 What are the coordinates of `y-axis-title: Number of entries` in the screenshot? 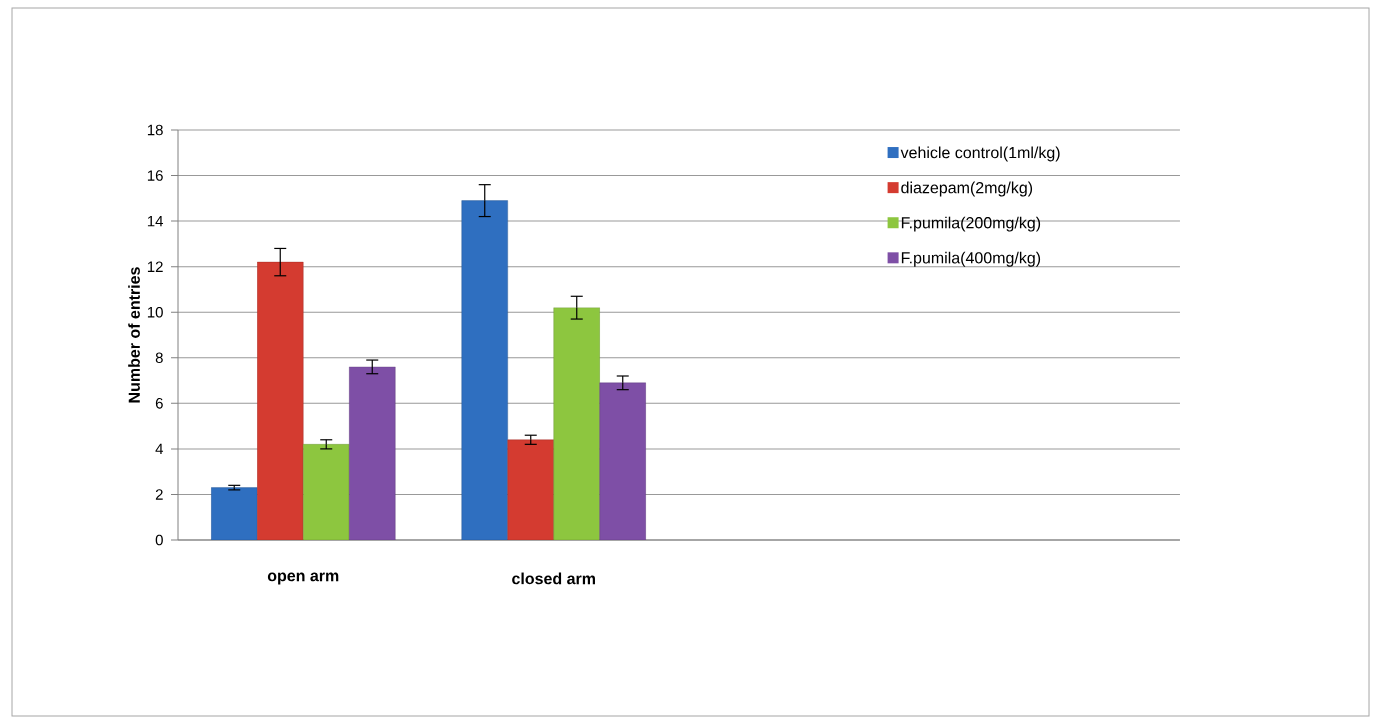 It's located at (134, 335).